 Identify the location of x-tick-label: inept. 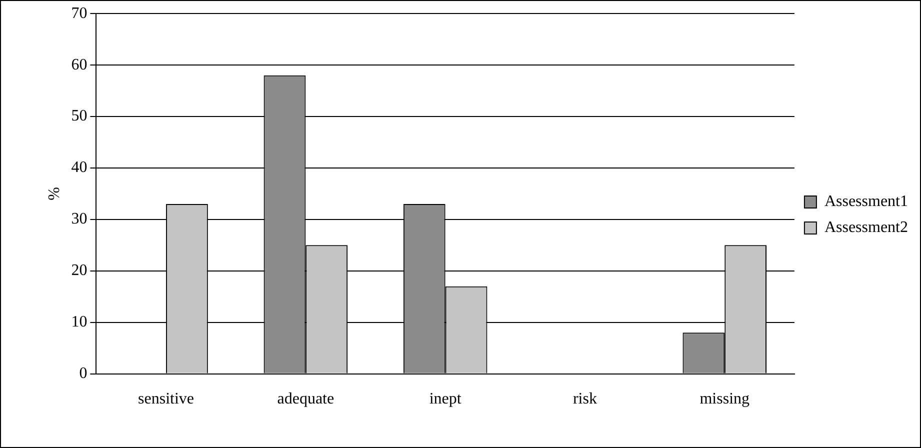
(445, 399).